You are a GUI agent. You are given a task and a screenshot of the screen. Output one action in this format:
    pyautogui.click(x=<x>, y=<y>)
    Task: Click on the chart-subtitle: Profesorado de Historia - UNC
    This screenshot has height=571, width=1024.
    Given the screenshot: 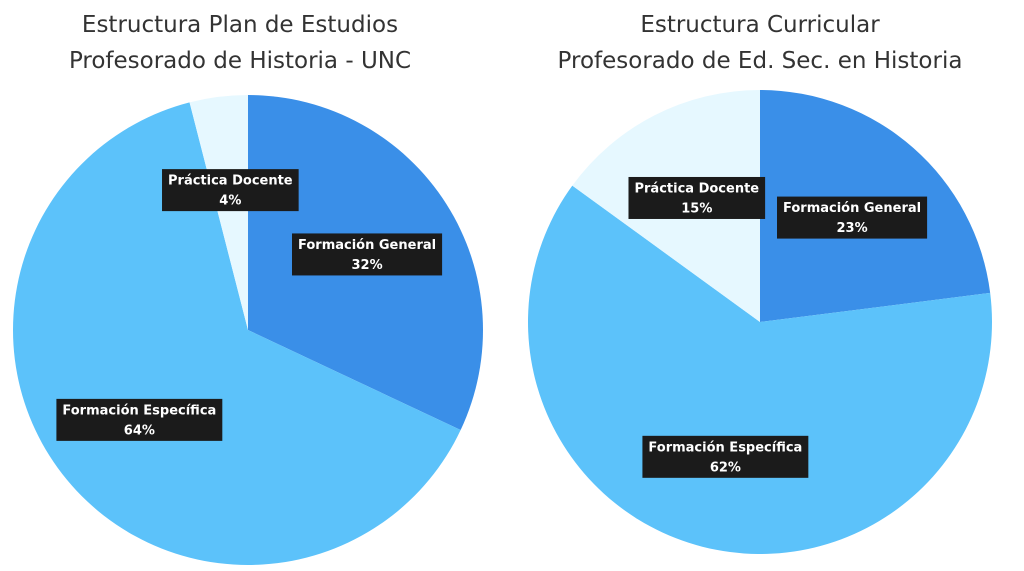 What is the action you would take?
    pyautogui.click(x=240, y=61)
    